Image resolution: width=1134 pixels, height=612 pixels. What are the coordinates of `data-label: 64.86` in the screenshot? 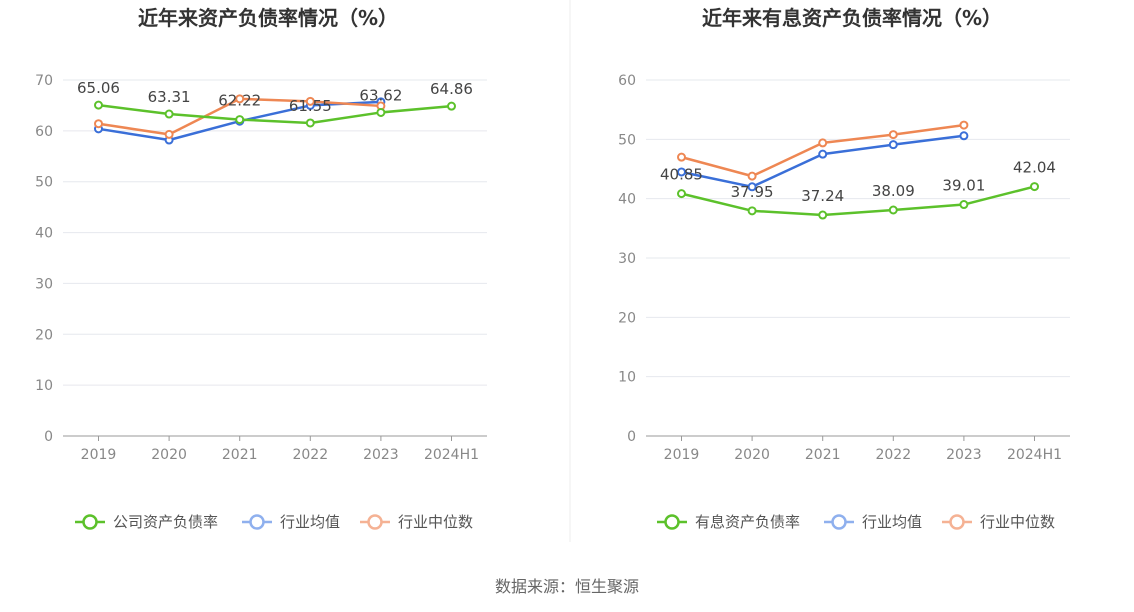 It's located at (451, 89).